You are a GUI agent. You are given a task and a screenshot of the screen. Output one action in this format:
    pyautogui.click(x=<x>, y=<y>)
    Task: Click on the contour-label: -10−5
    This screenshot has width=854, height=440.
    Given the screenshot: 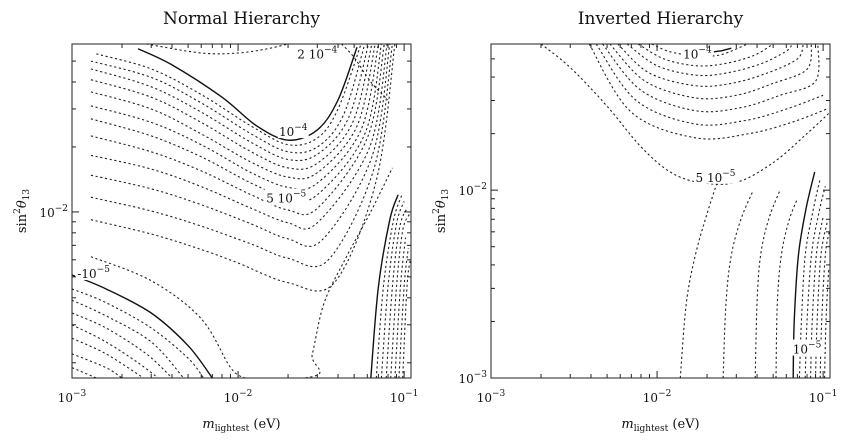 What is the action you would take?
    pyautogui.click(x=93, y=273)
    